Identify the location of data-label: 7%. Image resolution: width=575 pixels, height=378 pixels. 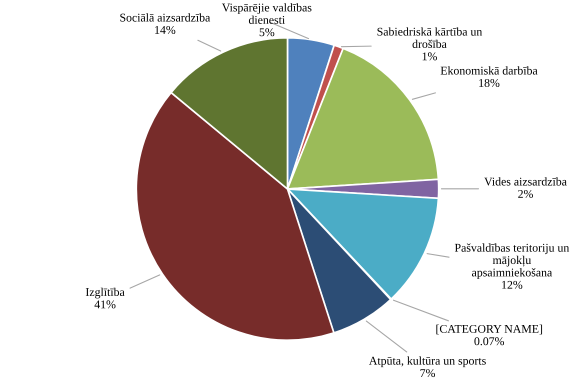
(428, 373).